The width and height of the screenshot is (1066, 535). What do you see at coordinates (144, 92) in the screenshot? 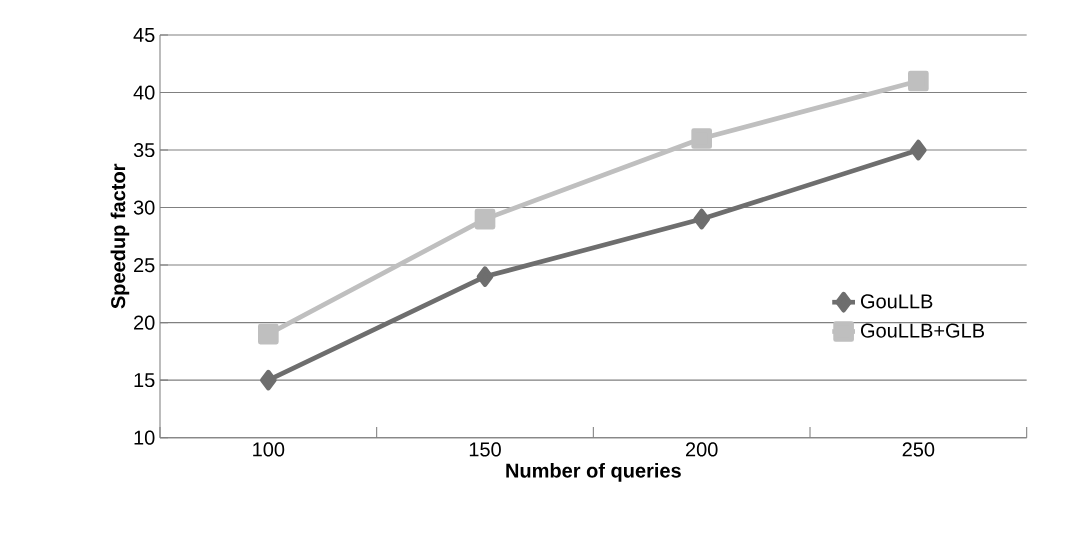
I see `y-tick-label: 40` at bounding box center [144, 92].